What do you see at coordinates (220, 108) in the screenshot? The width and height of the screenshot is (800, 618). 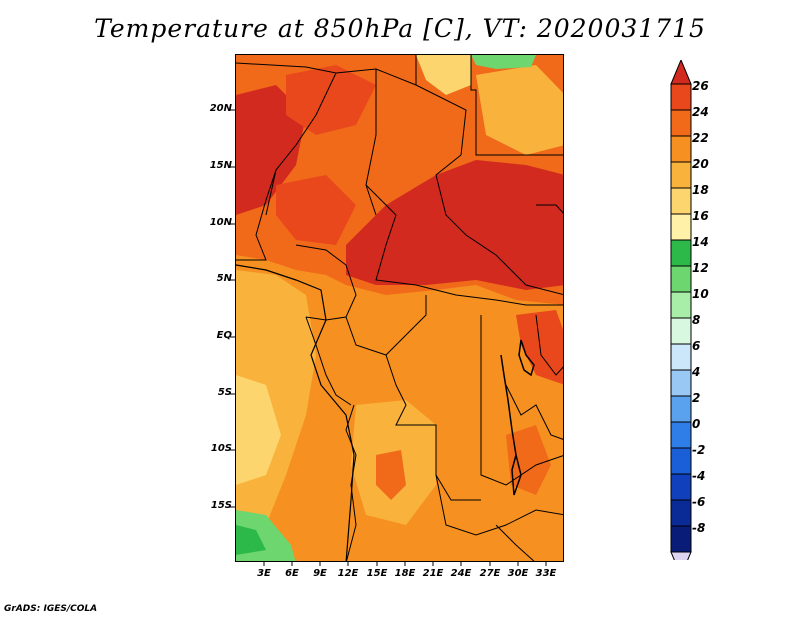 I see `lat-label-20n: 20N` at bounding box center [220, 108].